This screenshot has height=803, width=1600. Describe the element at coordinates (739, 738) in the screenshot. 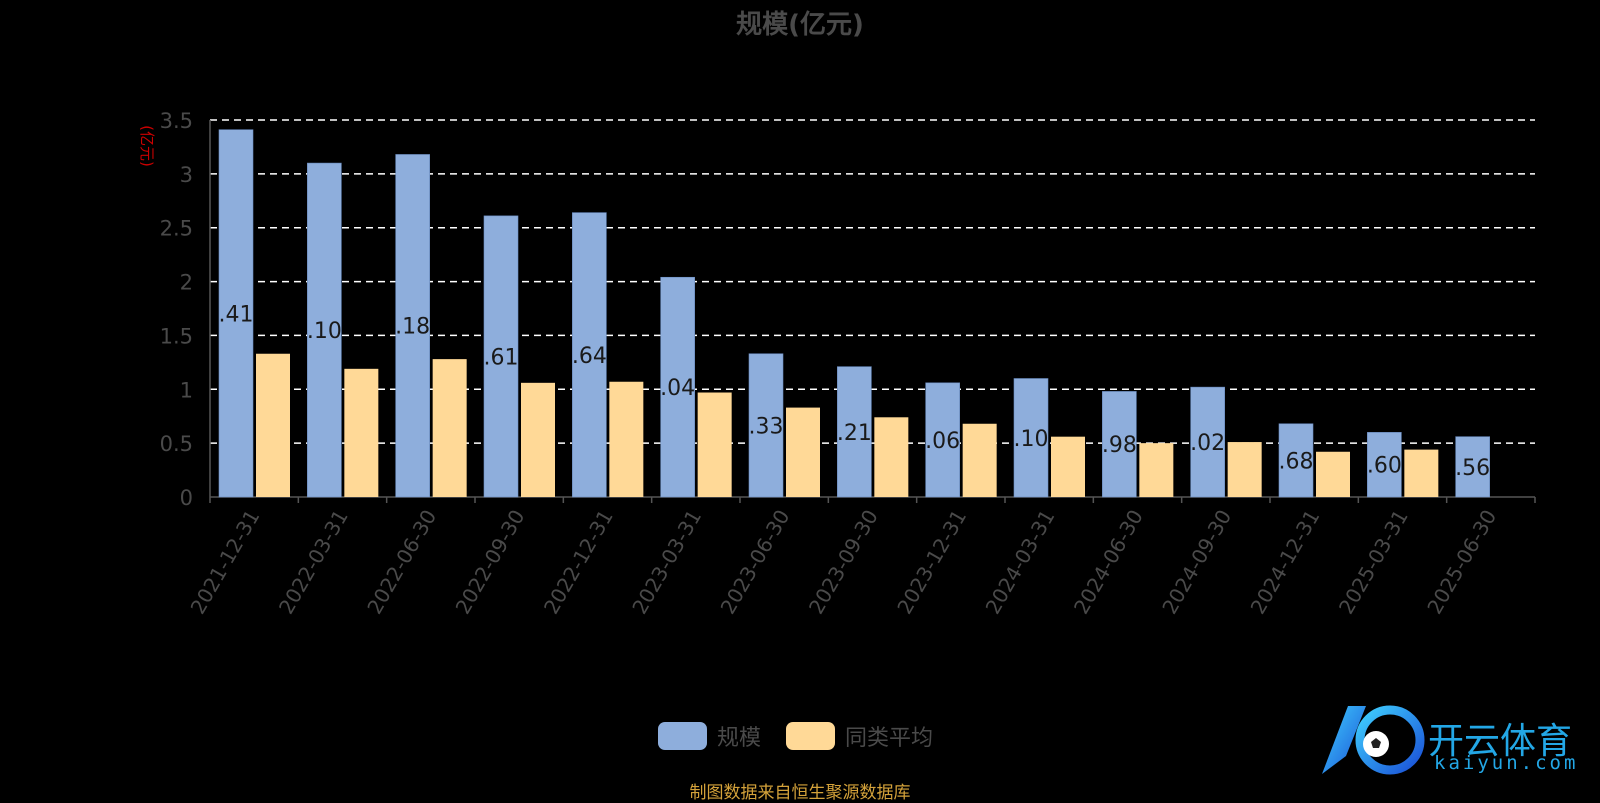

I see `legend-label: 规模` at that location.